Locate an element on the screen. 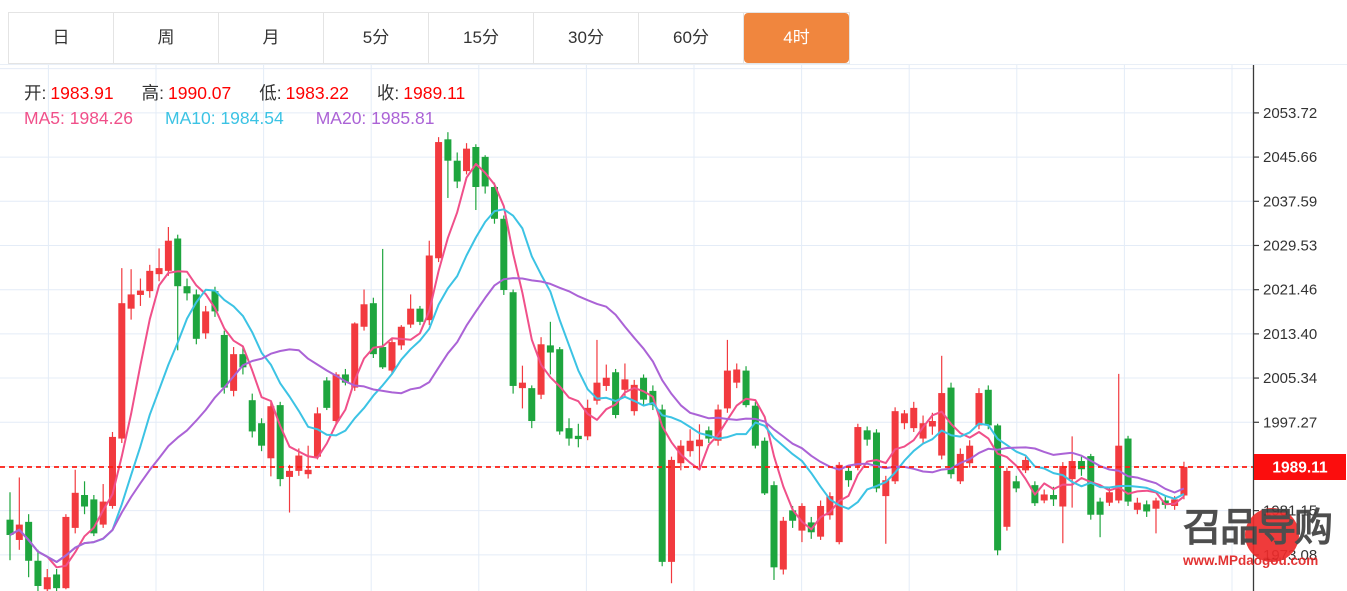 The image size is (1347, 591). low-readout: 低: 1983.22 is located at coordinates (304, 93).